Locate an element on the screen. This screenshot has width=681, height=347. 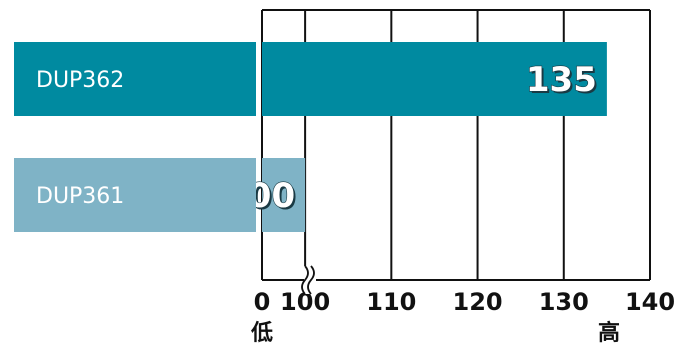
x-tick-label-110: 110 is located at coordinates (391, 302).